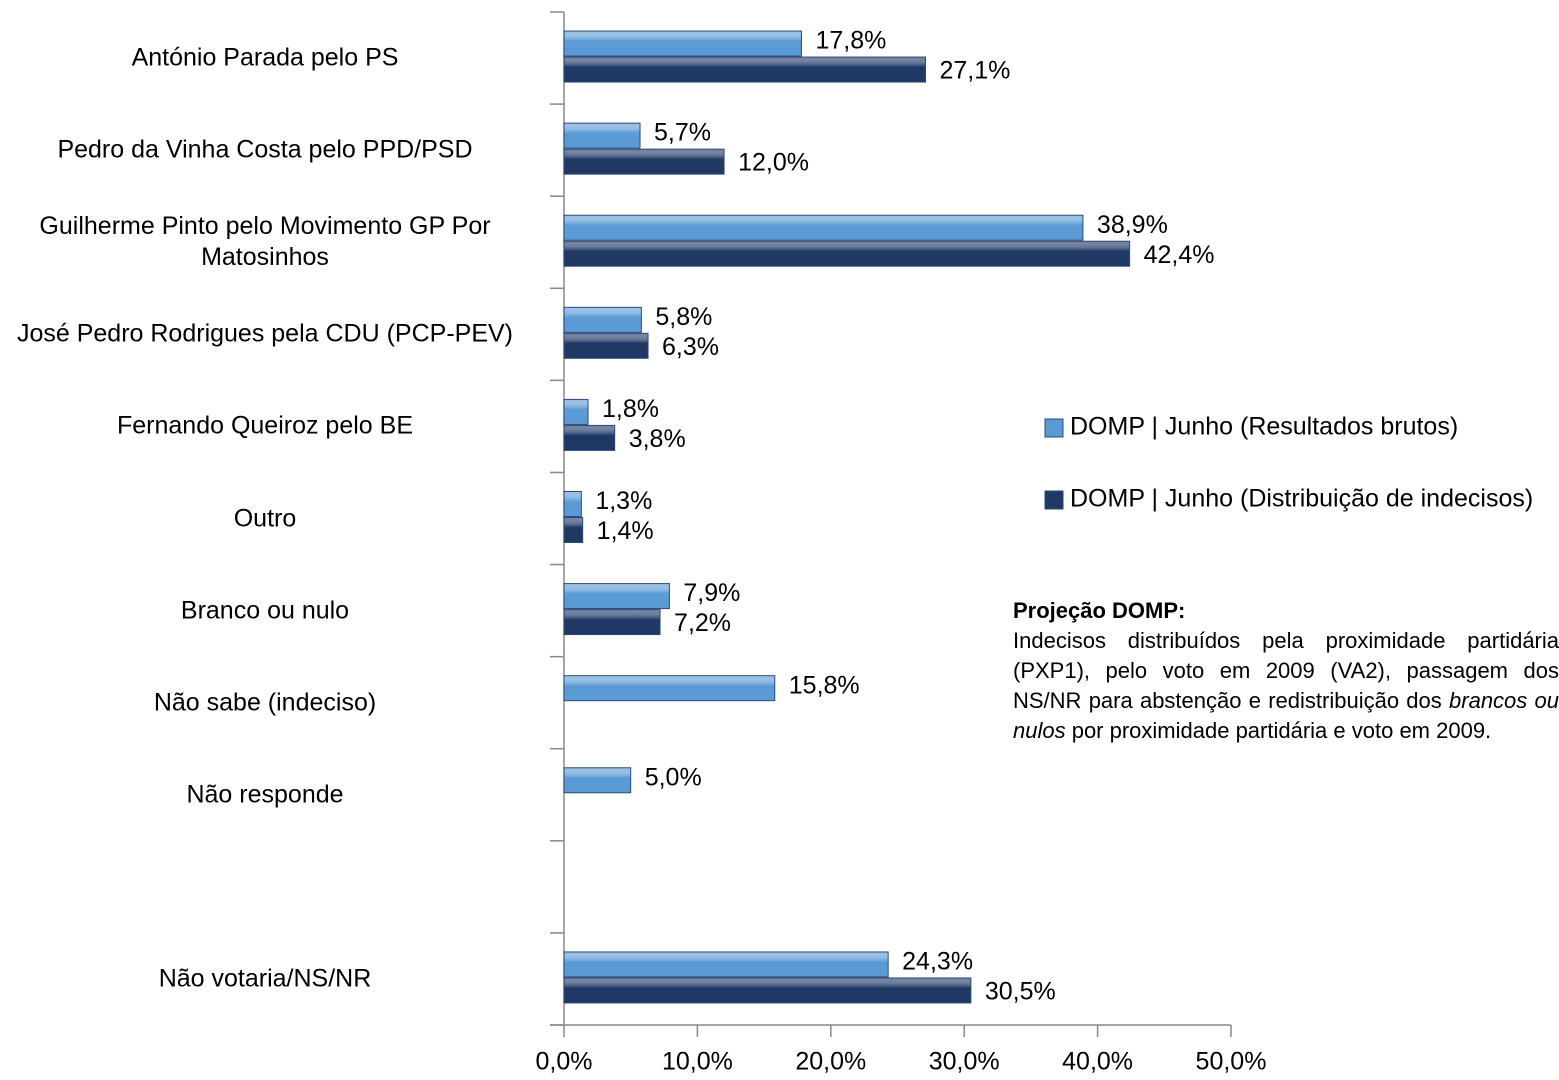  What do you see at coordinates (711, 593) in the screenshot?
I see `value-label: 7,9%` at bounding box center [711, 593].